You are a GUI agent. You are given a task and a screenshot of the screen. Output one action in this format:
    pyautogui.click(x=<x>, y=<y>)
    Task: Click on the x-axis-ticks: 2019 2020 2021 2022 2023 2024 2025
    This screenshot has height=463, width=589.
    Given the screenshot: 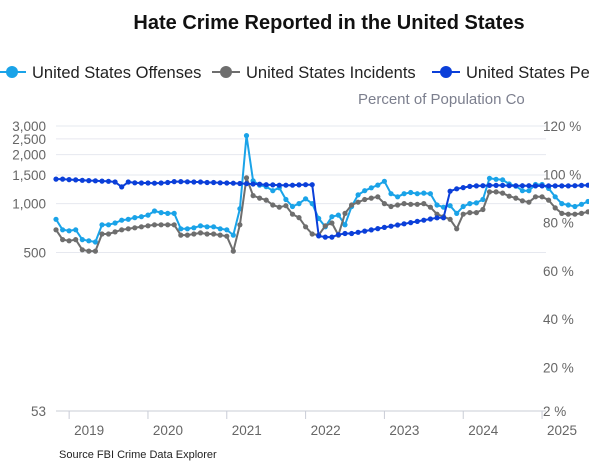 What is the action you would take?
    pyautogui.click(x=316, y=424)
    